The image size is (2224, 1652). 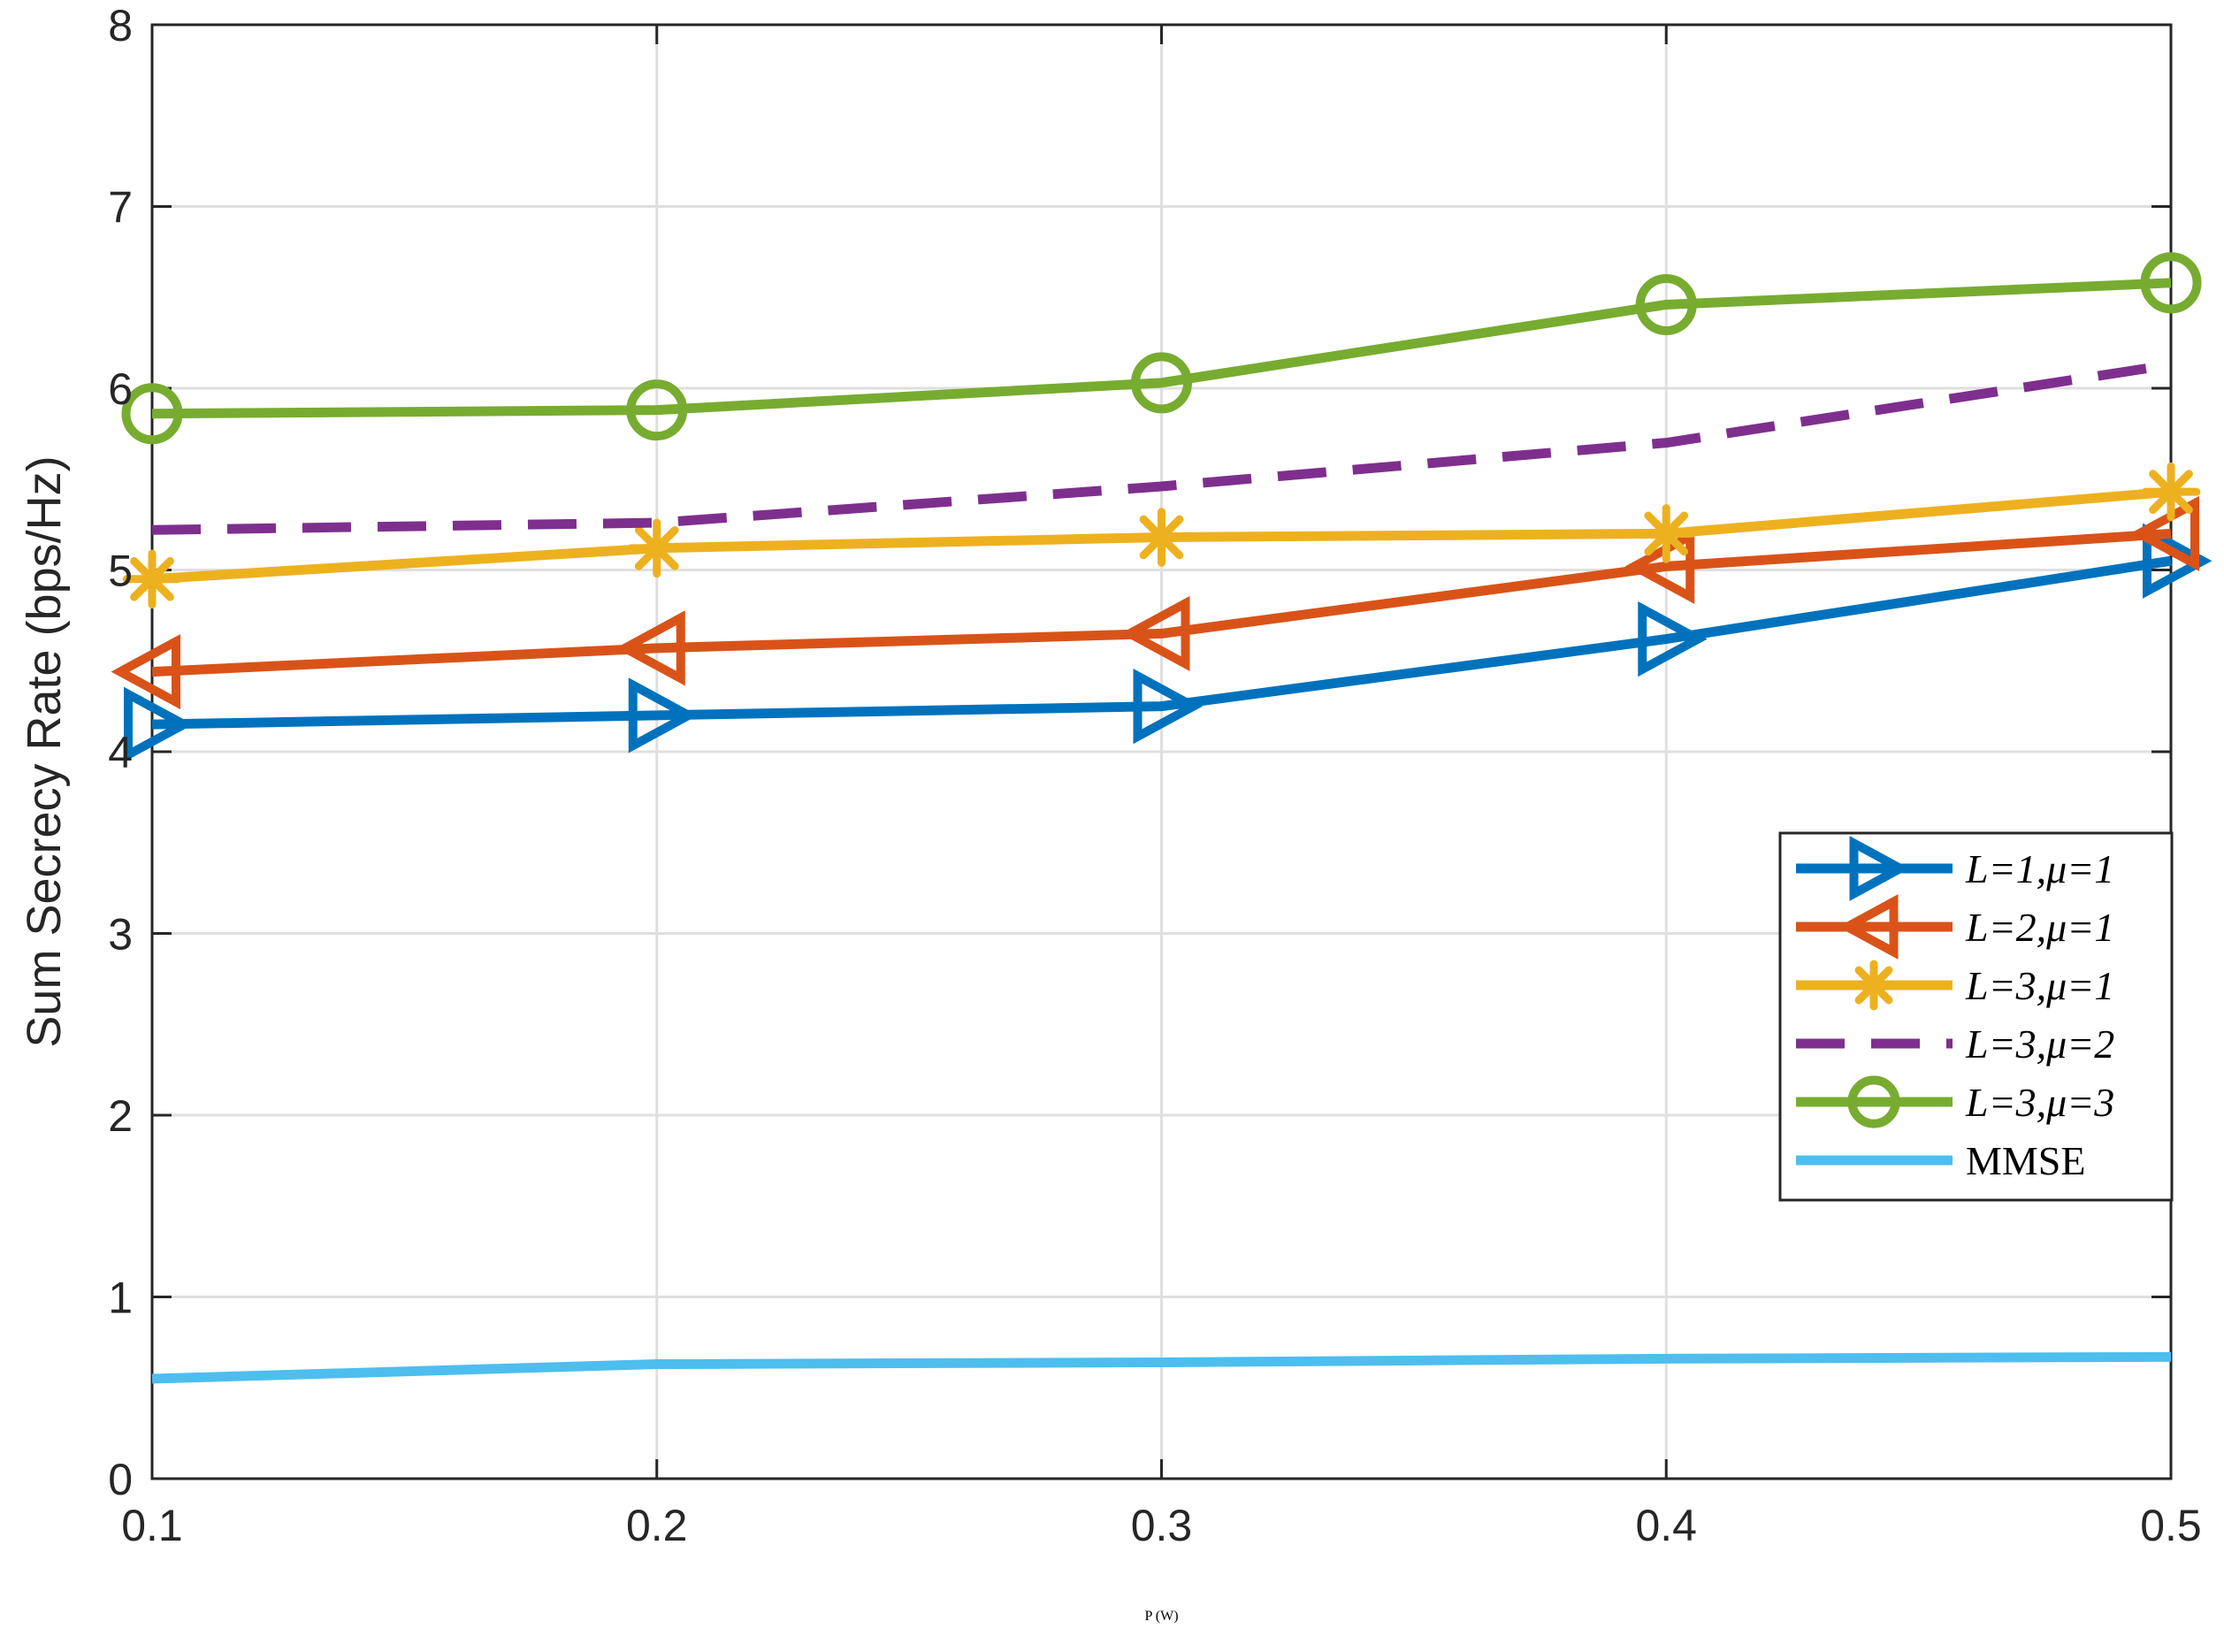 What do you see at coordinates (1148, 1617) in the screenshot?
I see `x-axis-label-symbol: P` at bounding box center [1148, 1617].